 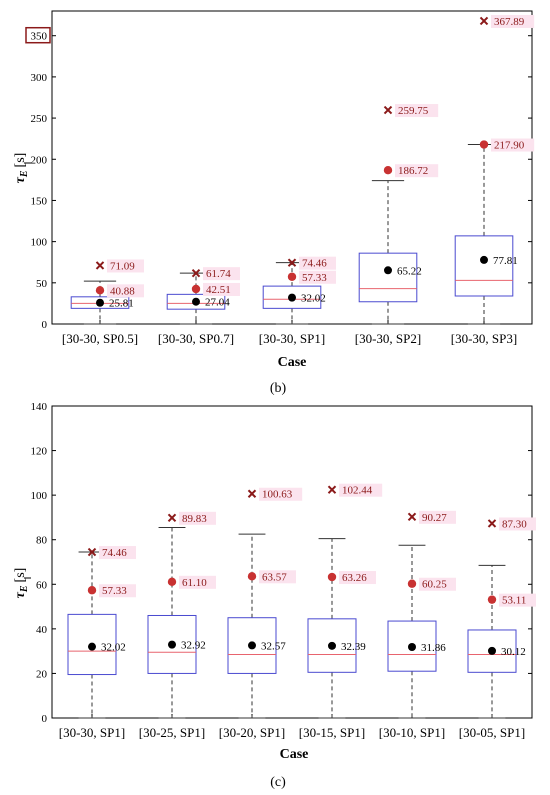 What do you see at coordinates (194, 583) in the screenshot?
I see `p95-label: 61.10` at bounding box center [194, 583].